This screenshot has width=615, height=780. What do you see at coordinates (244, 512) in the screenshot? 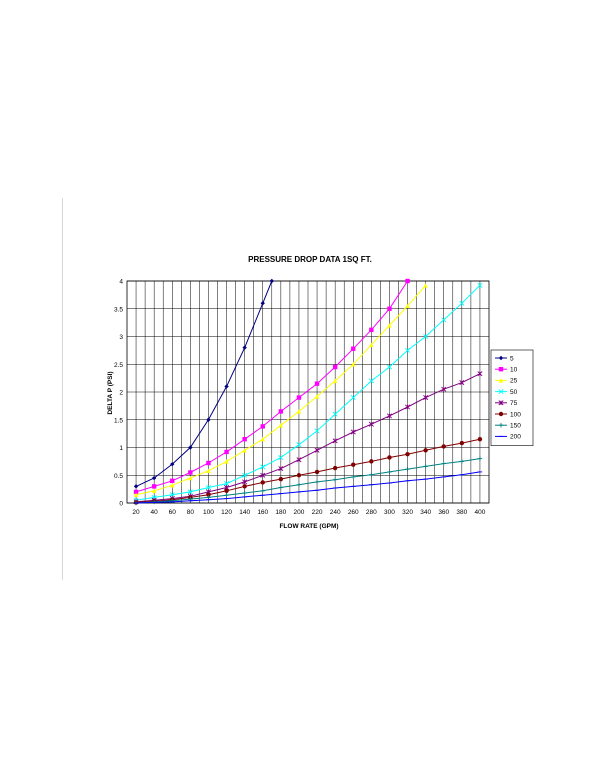
I see `x-tick-label: 140` at bounding box center [244, 512].